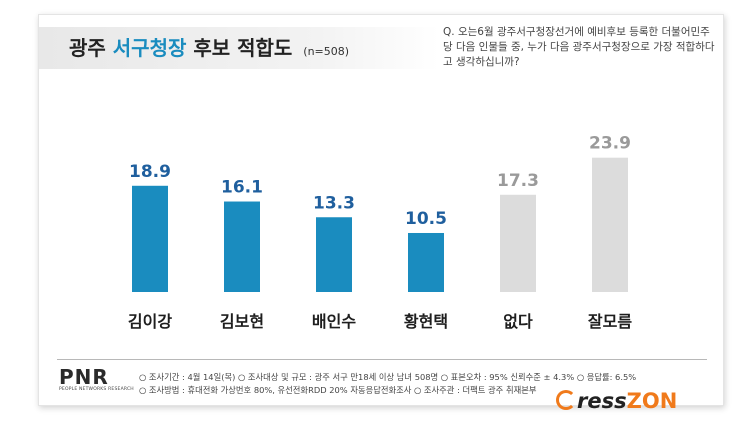 Image resolution: width=750 pixels, height=429 pixels. I want to click on value-label-2: 16.1, so click(242, 188).